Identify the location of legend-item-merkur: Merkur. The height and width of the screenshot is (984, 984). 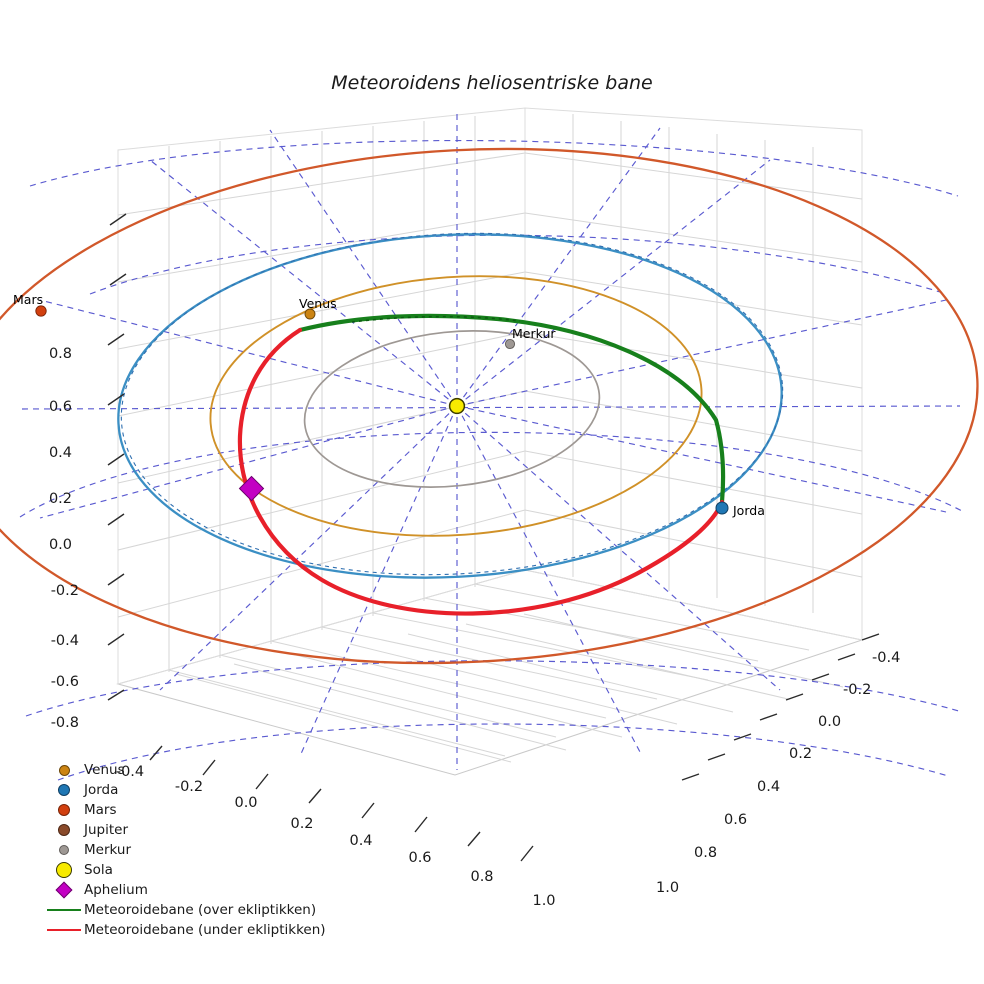
(185, 850).